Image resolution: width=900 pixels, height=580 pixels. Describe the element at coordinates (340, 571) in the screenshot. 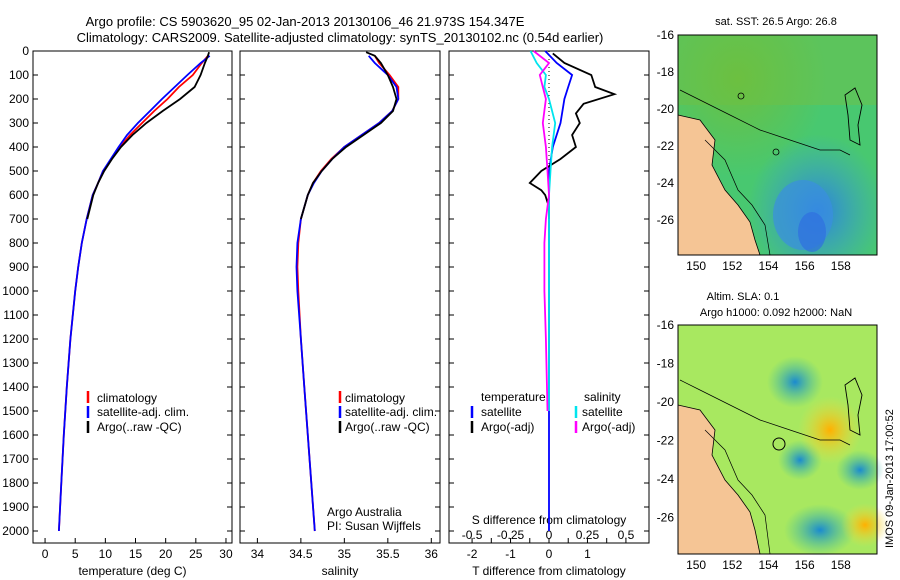

I see `x-axis-label: salinity` at that location.